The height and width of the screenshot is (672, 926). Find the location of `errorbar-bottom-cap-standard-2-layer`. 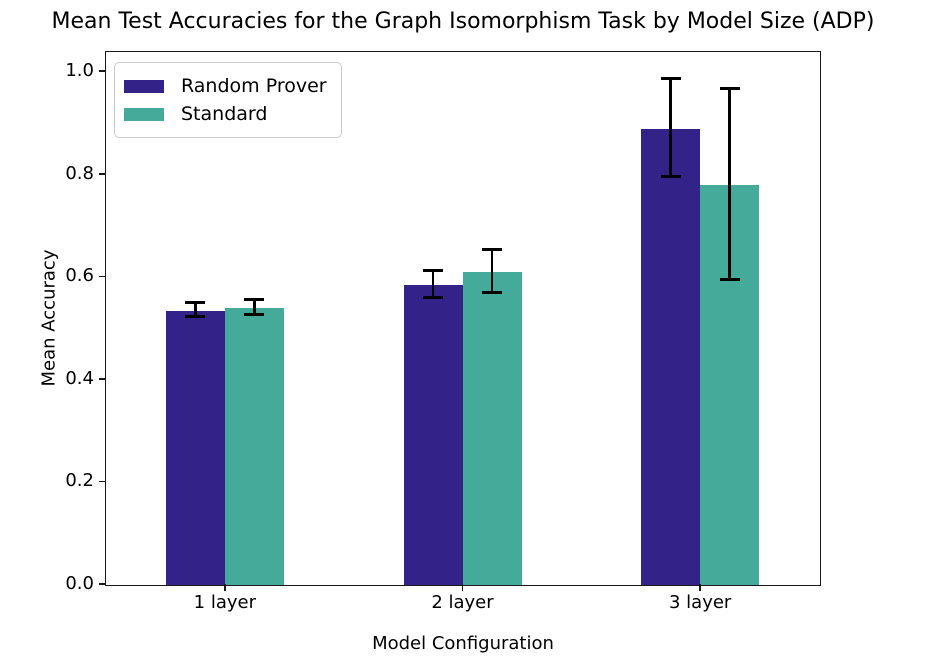

errorbar-bottom-cap-standard-2-layer is located at coordinates (492, 293).